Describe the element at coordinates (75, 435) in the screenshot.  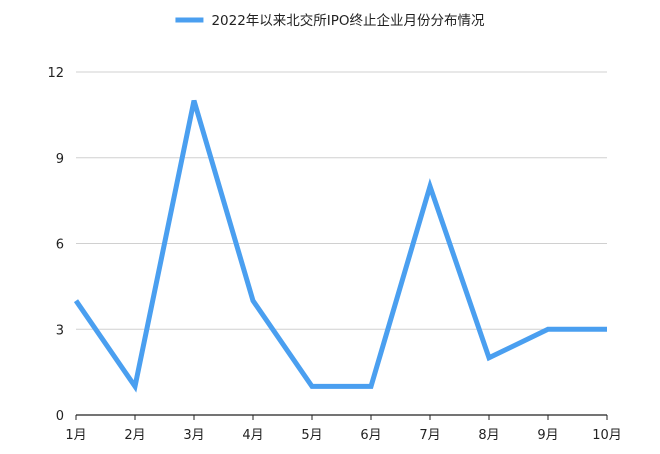
I see `x-tick-label: 1月` at that location.